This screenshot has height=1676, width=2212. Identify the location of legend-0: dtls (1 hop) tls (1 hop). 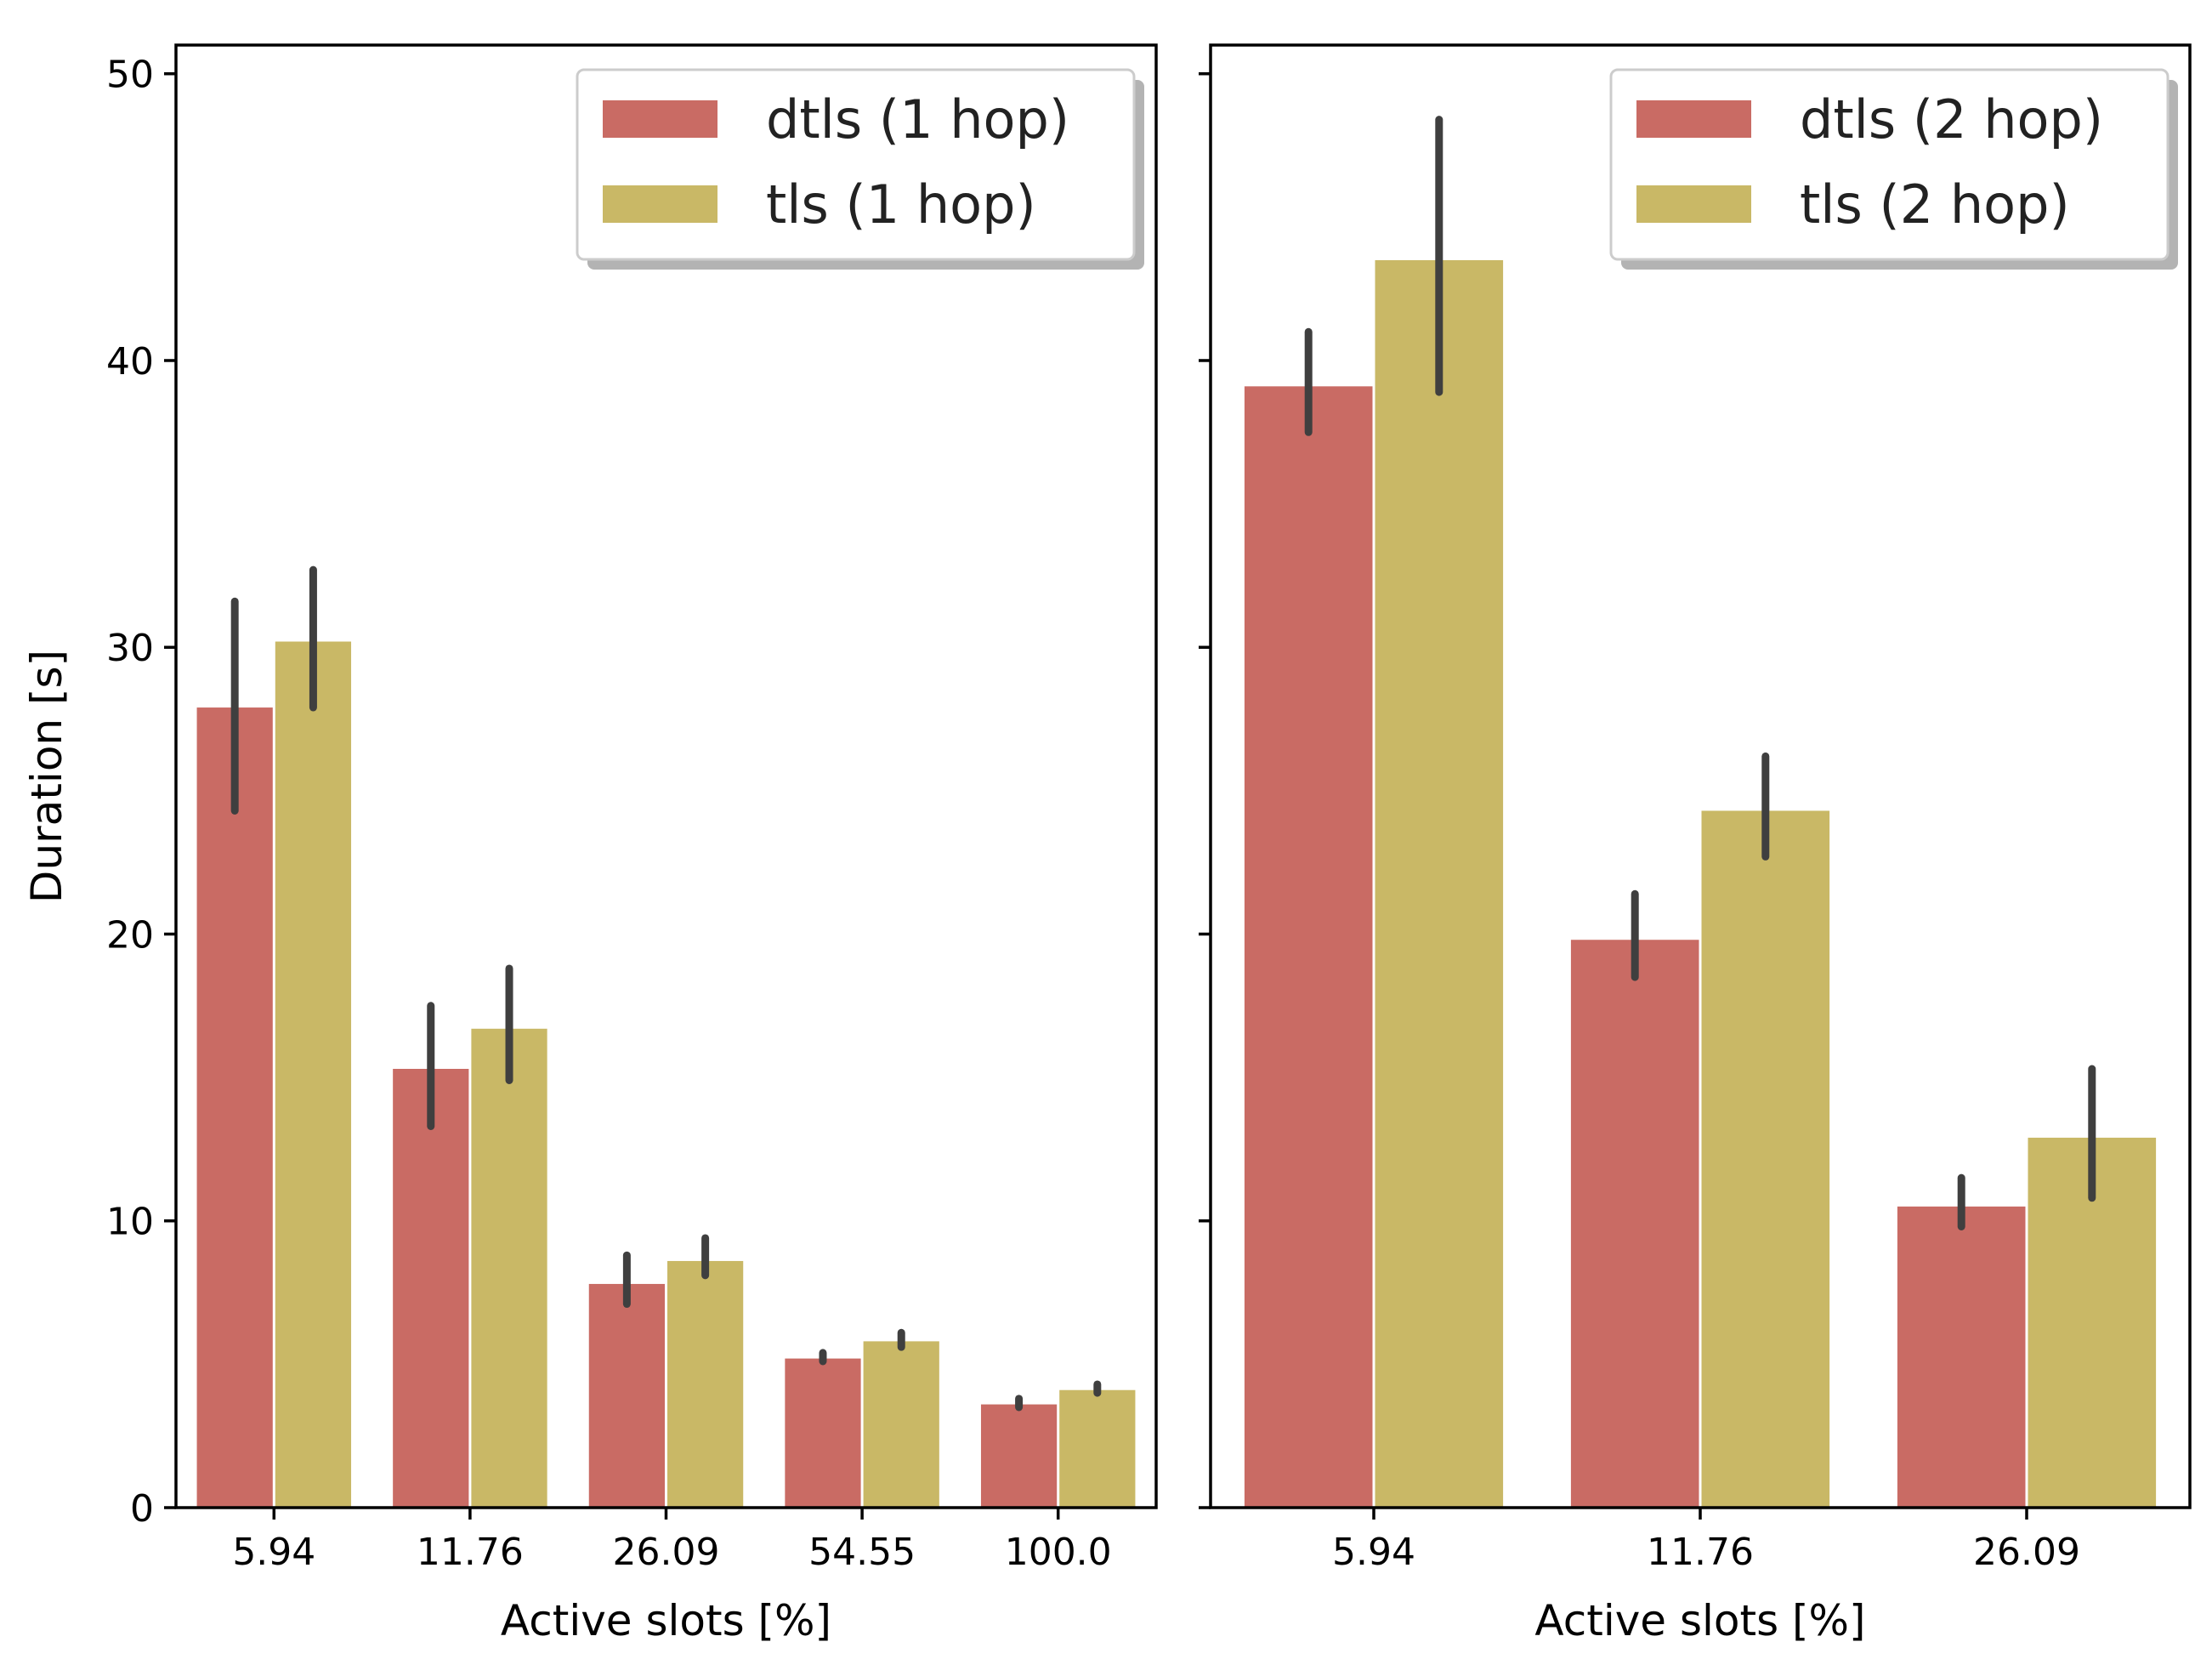
(860, 169).